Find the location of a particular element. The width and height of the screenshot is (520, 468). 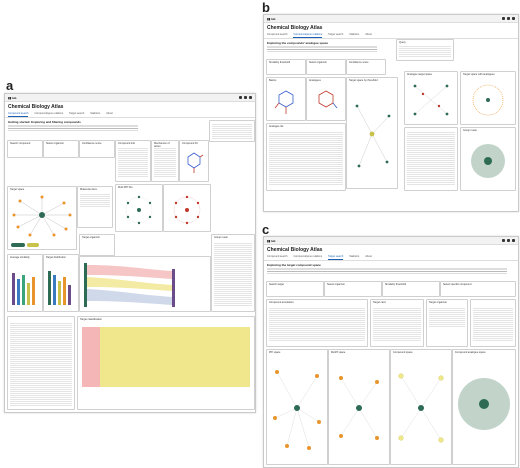

card-c-extra is located at coordinates (493, 323).